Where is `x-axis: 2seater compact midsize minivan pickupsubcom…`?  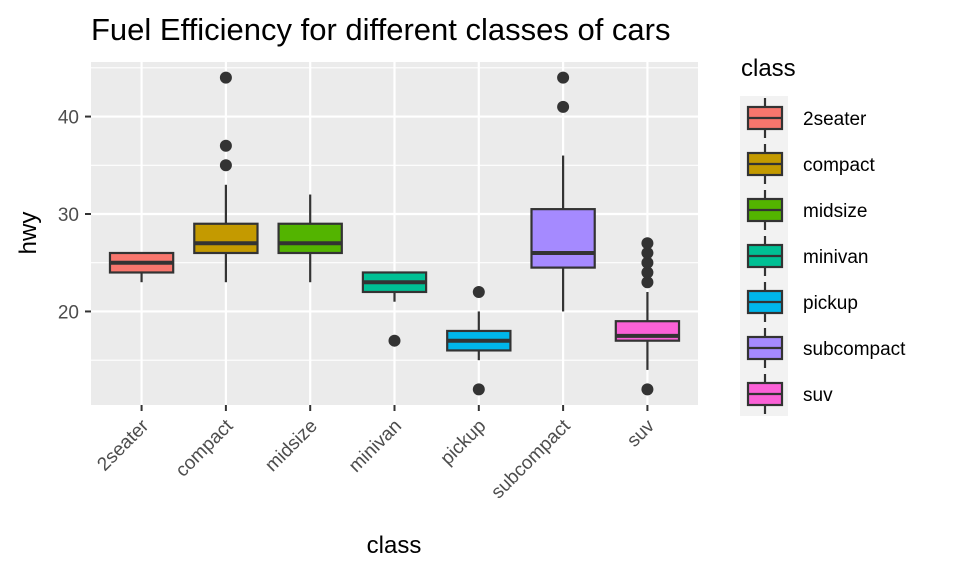 x-axis: 2seater compact midsize minivan pickupsubcom… is located at coordinates (376, 454).